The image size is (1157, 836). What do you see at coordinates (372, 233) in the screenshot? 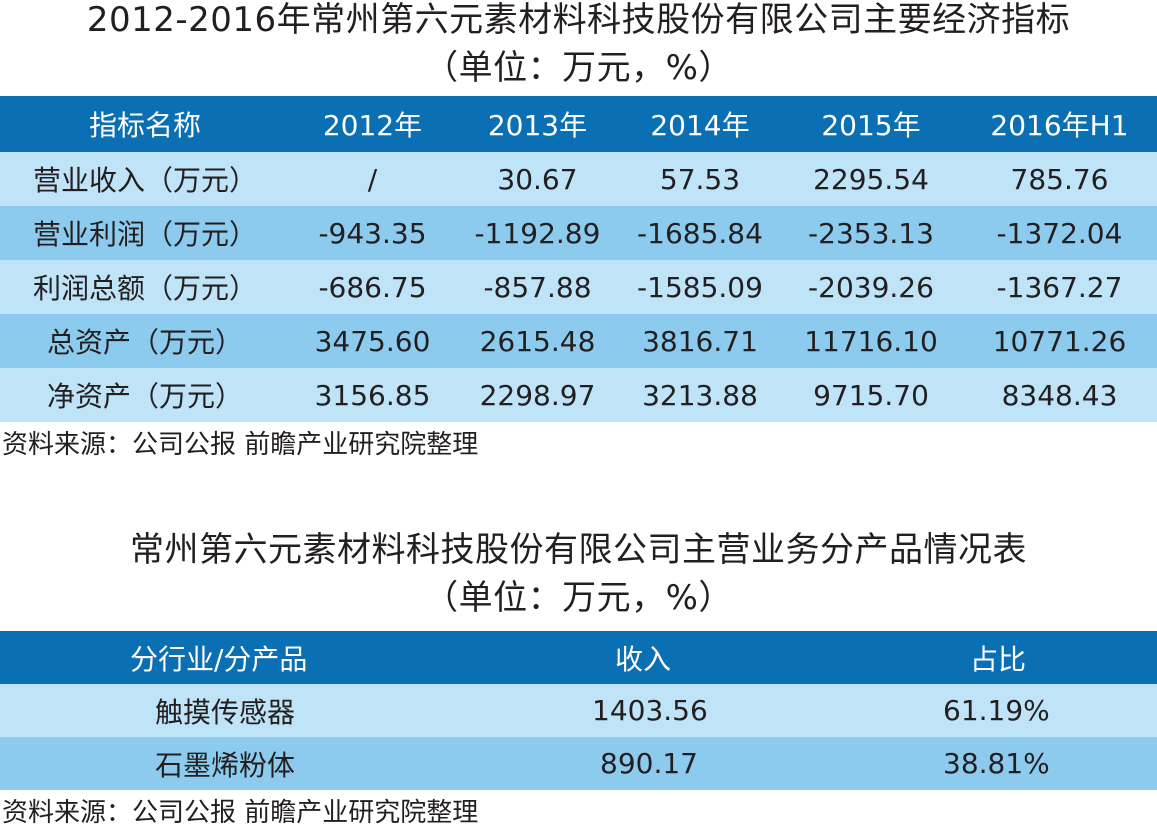
I see `table-cell: -943.35` at bounding box center [372, 233].